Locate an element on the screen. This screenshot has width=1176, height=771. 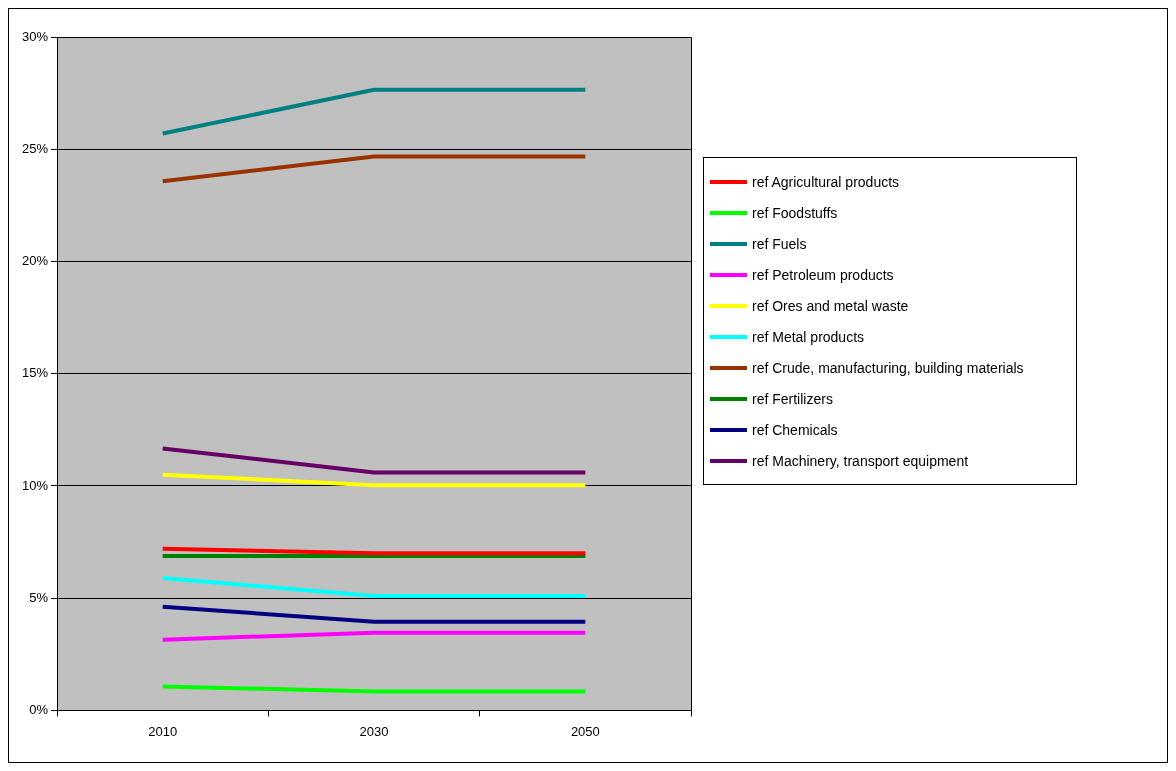
x-tick-label: 2050 is located at coordinates (585, 731).